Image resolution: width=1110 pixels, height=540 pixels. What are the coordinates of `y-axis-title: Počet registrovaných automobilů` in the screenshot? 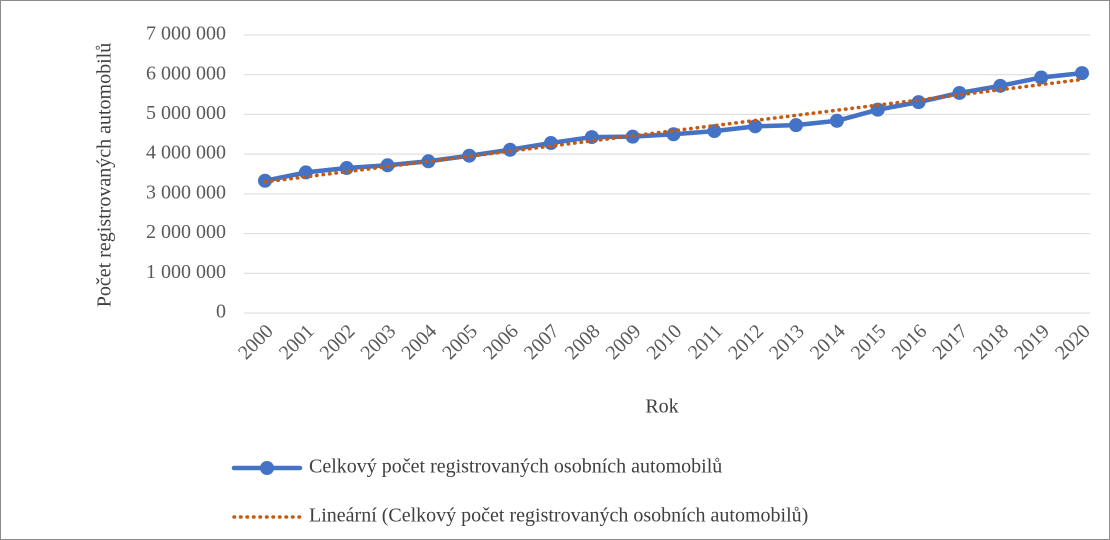 It's located at (105, 175).